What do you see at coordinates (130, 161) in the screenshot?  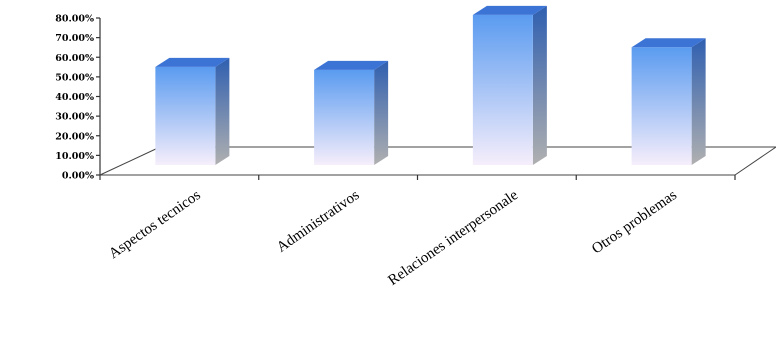 I see `floor-left-edge` at bounding box center [130, 161].